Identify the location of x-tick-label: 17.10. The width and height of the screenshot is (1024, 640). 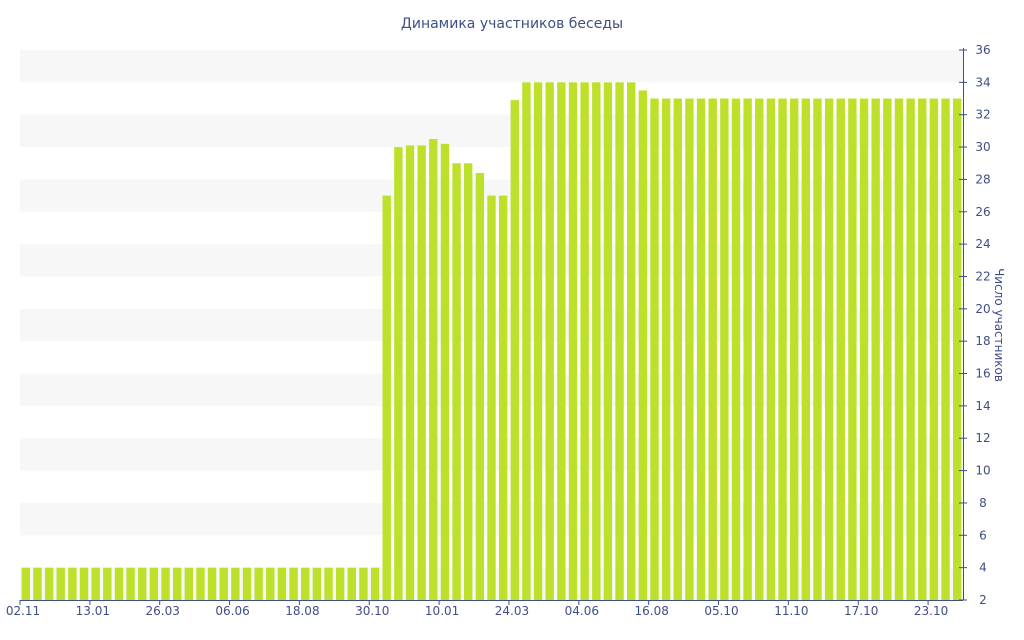
(861, 611).